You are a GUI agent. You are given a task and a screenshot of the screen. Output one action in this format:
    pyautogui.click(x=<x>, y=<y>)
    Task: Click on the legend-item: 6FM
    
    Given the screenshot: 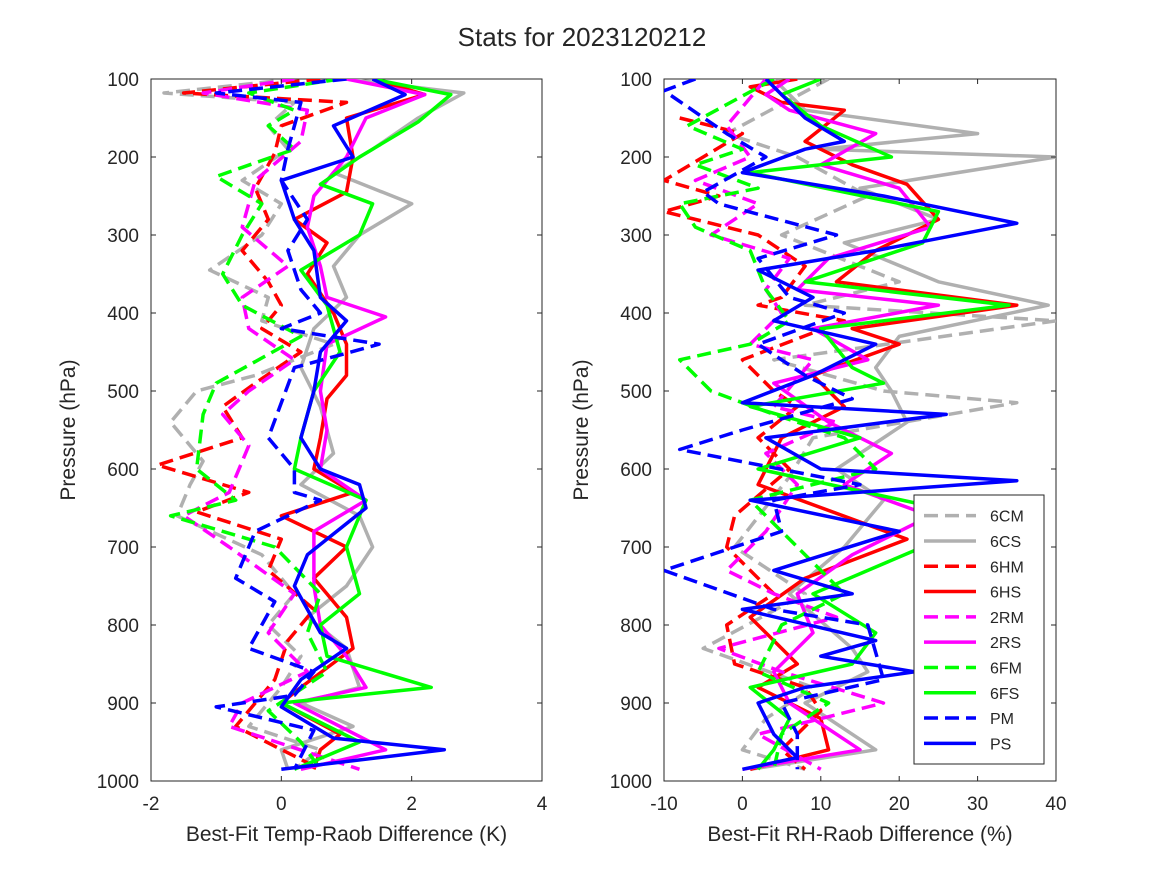 What is the action you would take?
    pyautogui.click(x=973, y=668)
    